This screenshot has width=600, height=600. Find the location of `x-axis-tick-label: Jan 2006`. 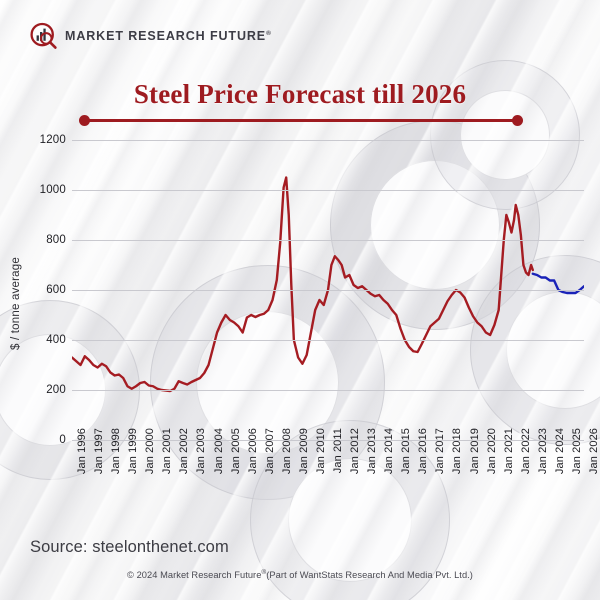

x-axis-tick-label: Jan 2006 is located at coordinates (252, 451).